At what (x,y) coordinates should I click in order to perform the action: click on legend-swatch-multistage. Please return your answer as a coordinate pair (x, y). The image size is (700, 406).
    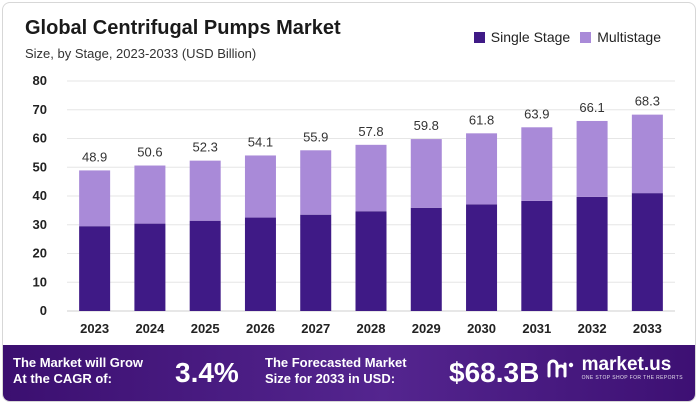
    Looking at the image, I should click on (586, 37).